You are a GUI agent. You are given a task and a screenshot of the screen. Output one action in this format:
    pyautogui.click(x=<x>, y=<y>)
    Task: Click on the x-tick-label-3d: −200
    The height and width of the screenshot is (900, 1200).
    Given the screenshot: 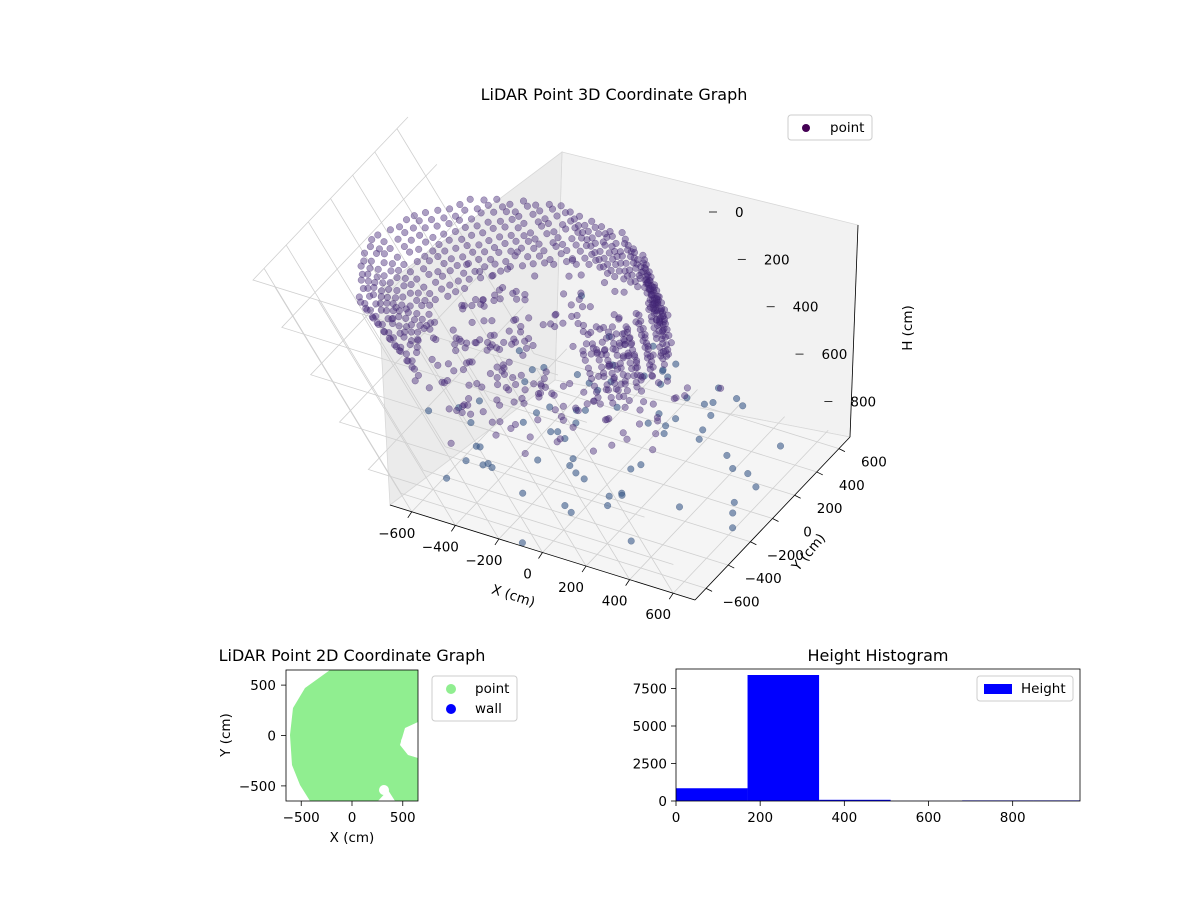 What is the action you would take?
    pyautogui.click(x=483, y=561)
    